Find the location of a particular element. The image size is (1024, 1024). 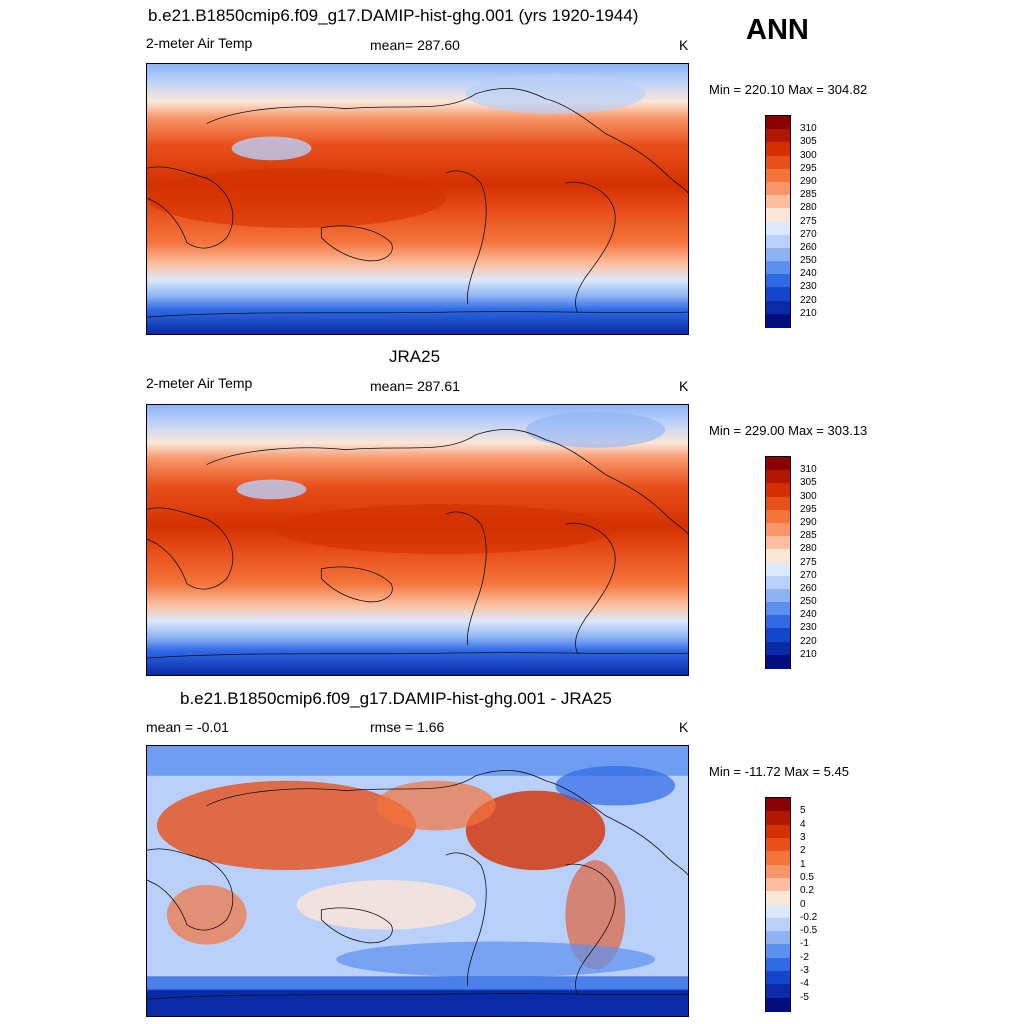

panel1-minmax-label: Min = 220.10 Max = 304.82 is located at coordinates (788, 89).